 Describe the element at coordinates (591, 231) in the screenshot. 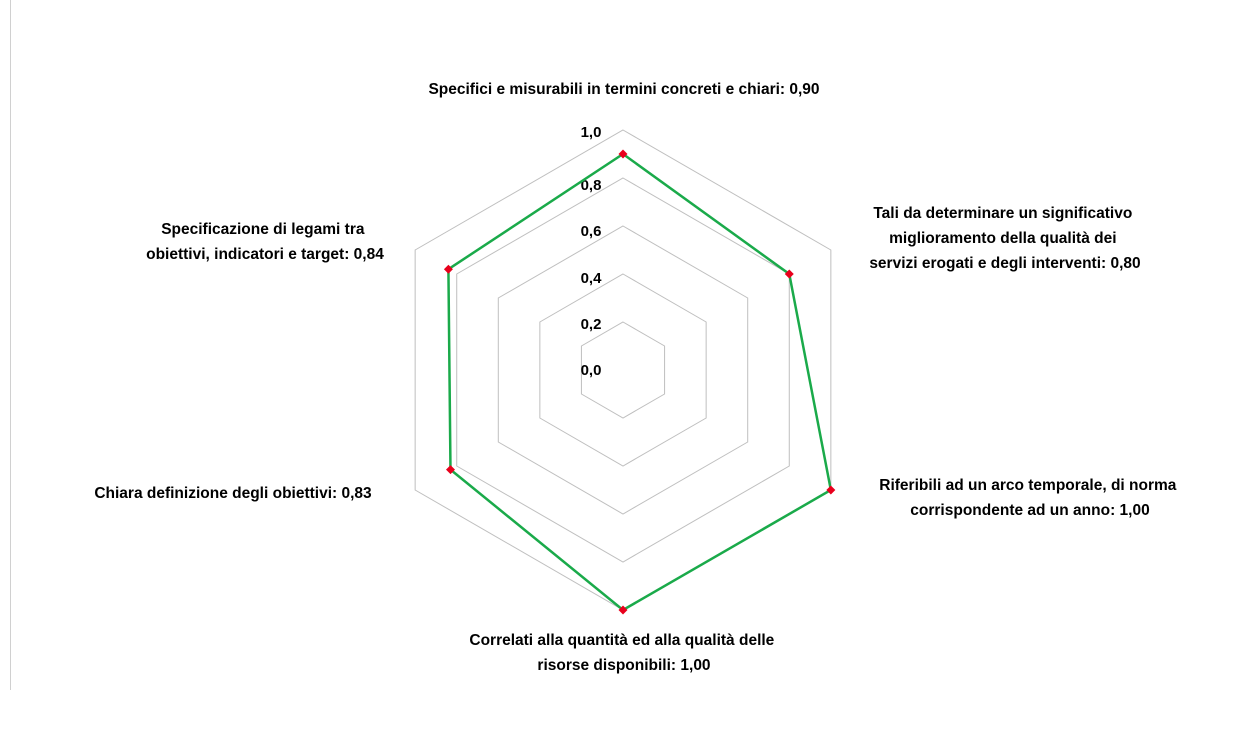

I see `tick-label: 0,6` at that location.